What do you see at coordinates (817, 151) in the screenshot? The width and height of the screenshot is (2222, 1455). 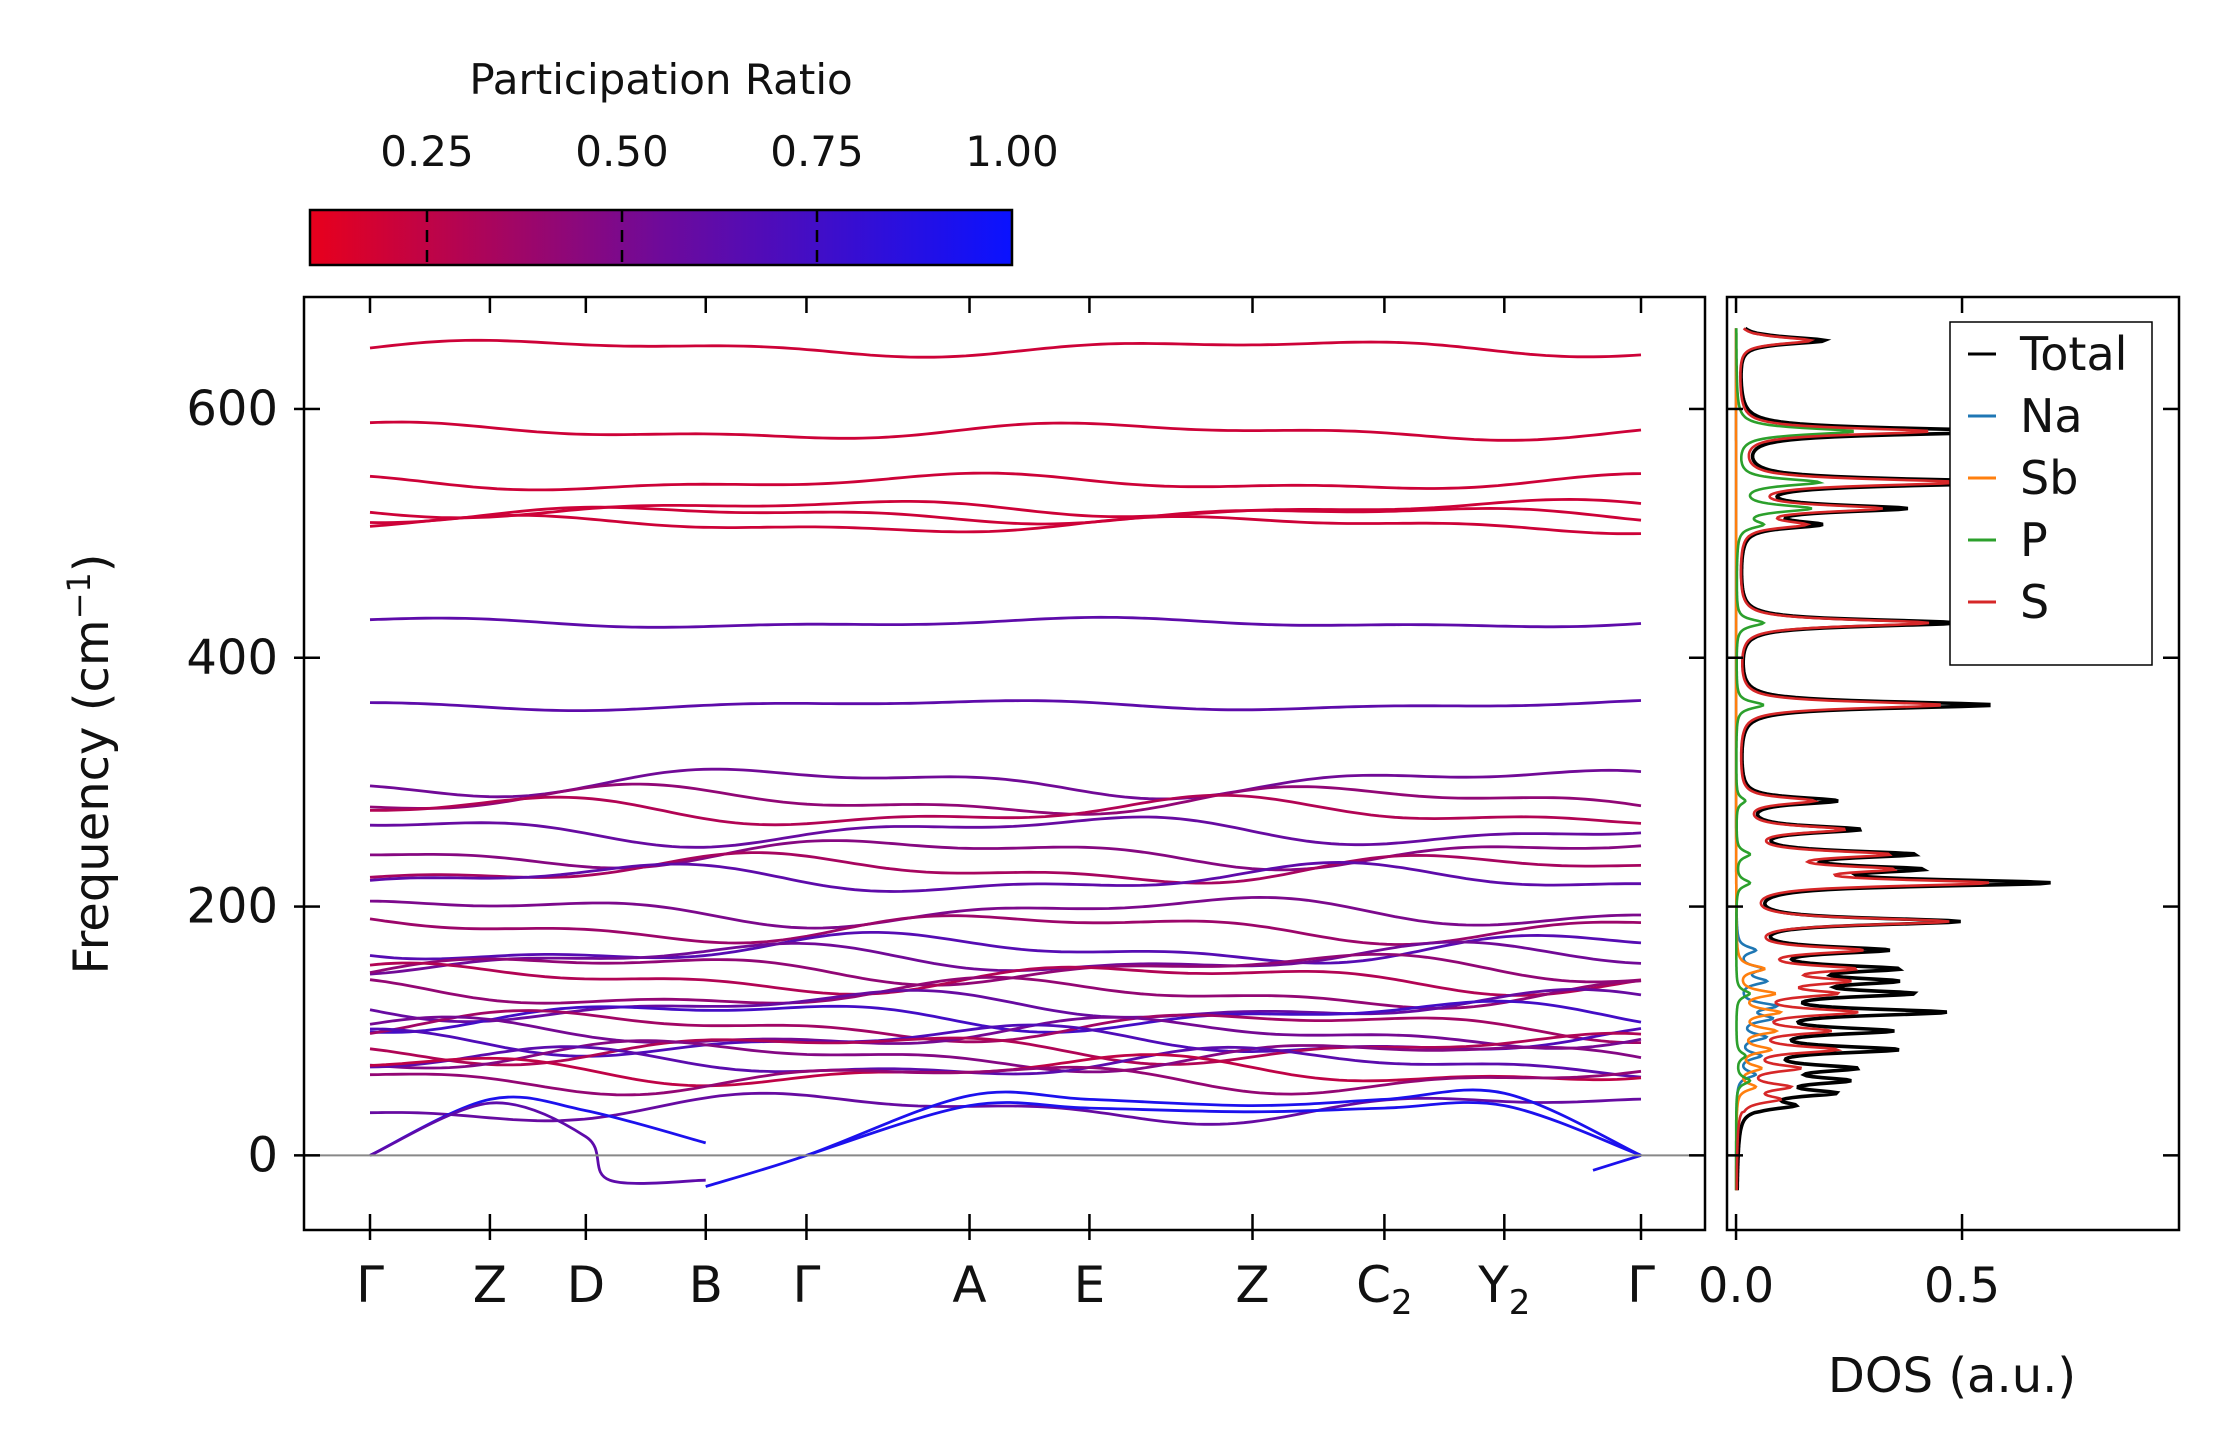 I see `colorbar-tick-label: 0.75` at bounding box center [817, 151].